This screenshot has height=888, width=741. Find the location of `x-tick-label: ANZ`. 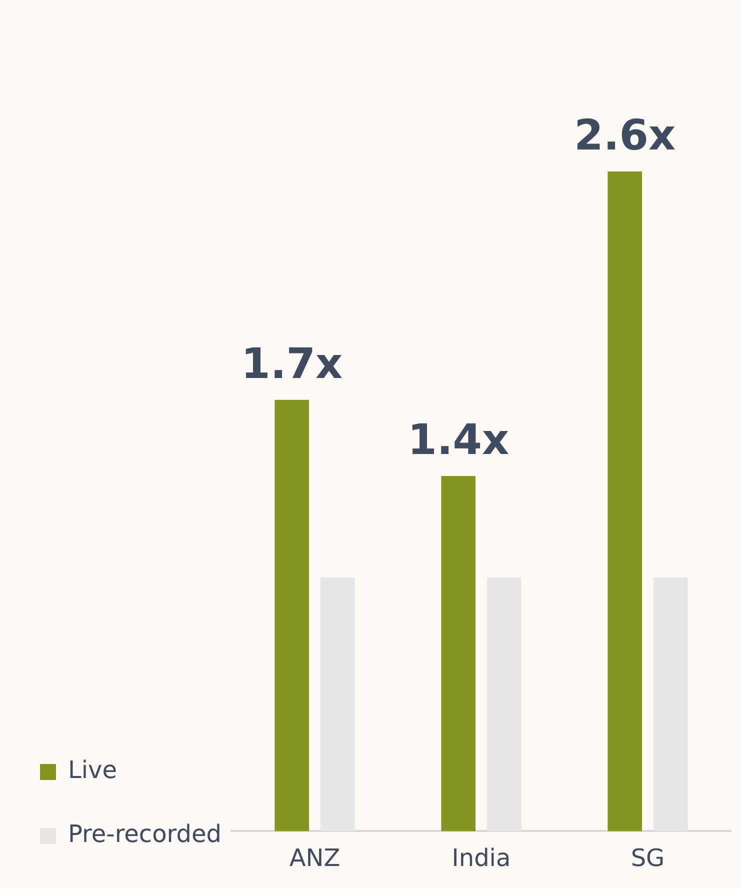

x-tick-label: ANZ is located at coordinates (314, 858).